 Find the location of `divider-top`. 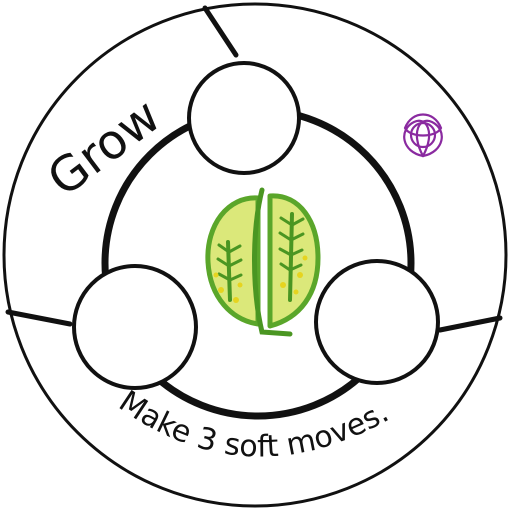

divider-top is located at coordinates (220, 31).